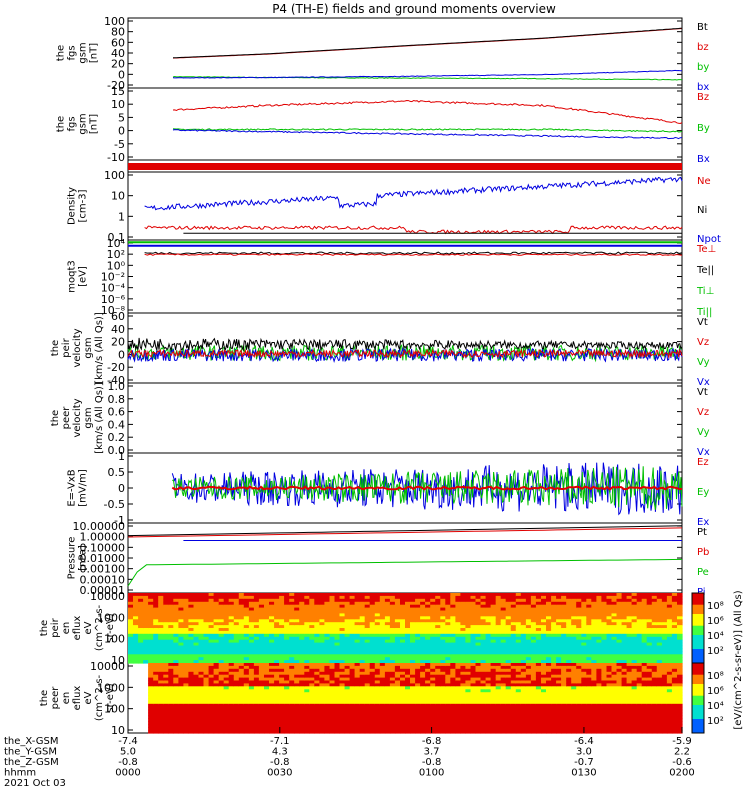 The image size is (750, 800). What do you see at coordinates (103, 537) in the screenshot?
I see `y-tick-label: 1.00000` at bounding box center [103, 537].